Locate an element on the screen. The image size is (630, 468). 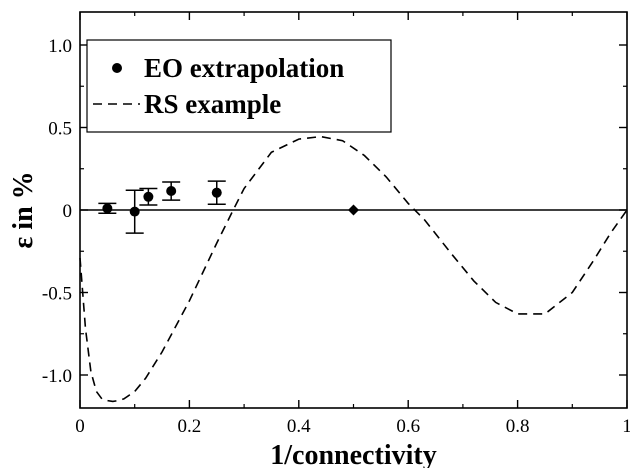
y-tick-label: -1.0 is located at coordinates (57, 376).